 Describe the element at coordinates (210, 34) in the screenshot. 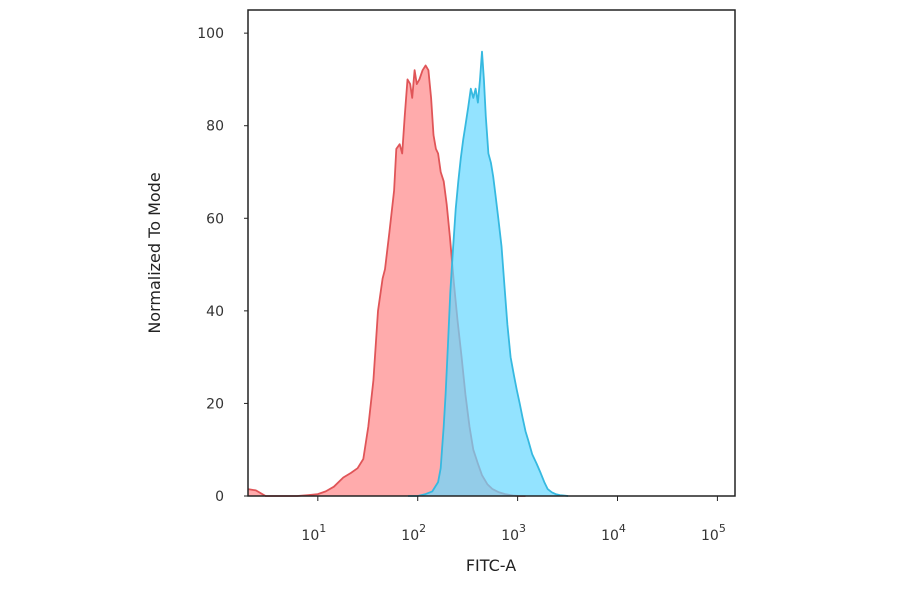

I see `y-tick-label: 100` at that location.